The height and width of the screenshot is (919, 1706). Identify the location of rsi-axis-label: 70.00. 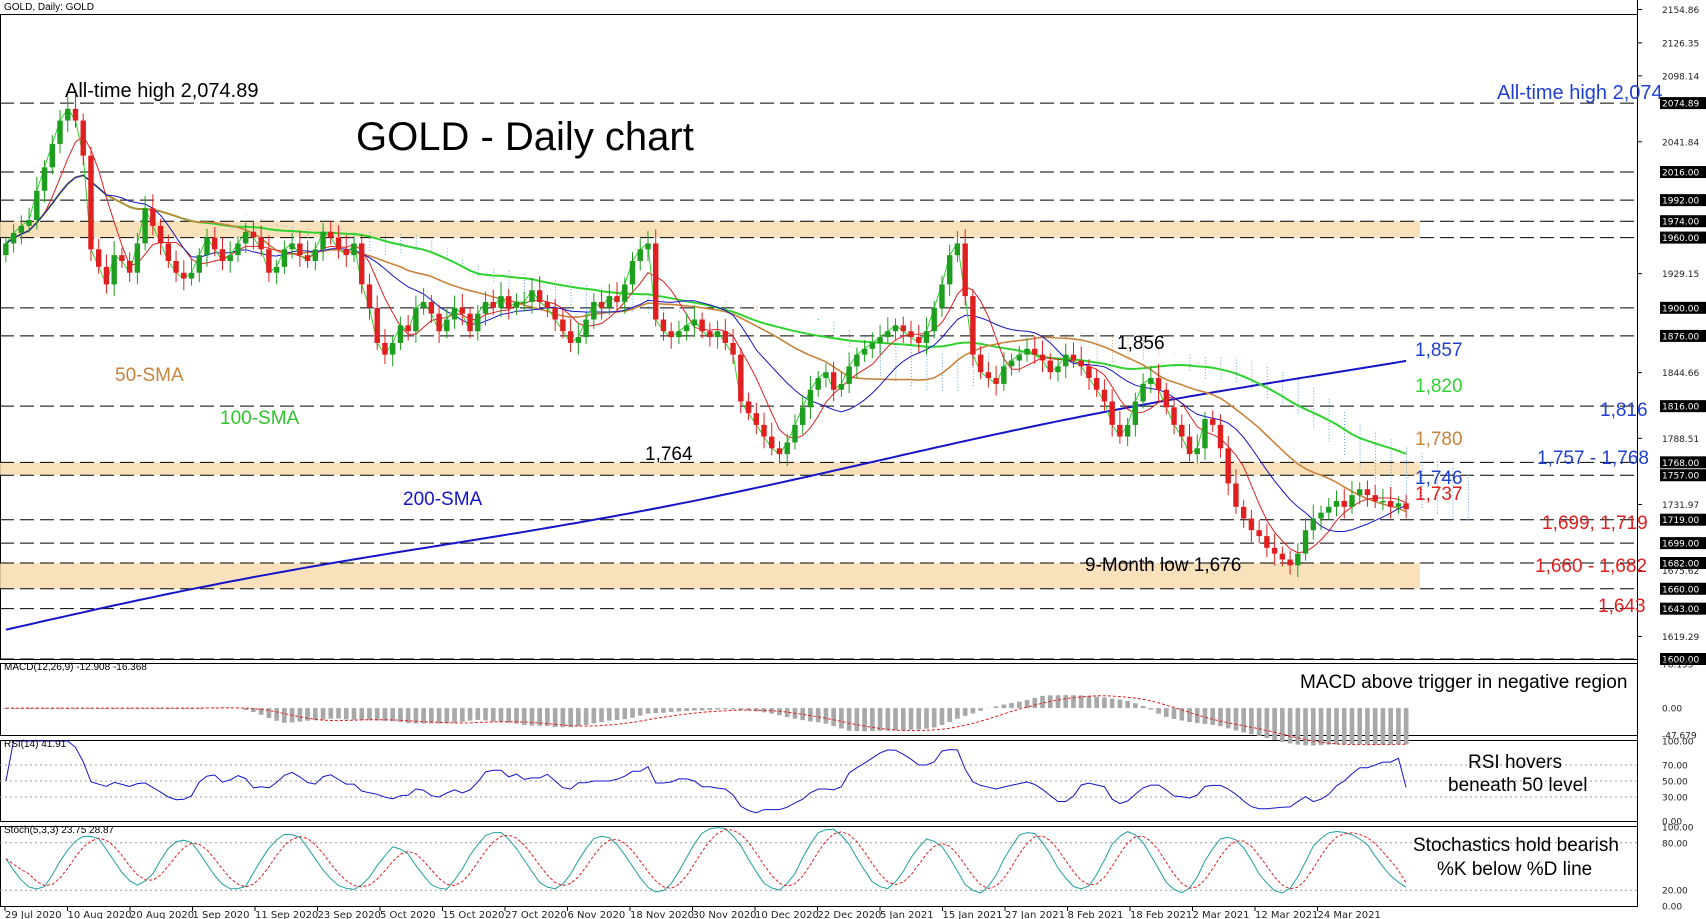
(1675, 767).